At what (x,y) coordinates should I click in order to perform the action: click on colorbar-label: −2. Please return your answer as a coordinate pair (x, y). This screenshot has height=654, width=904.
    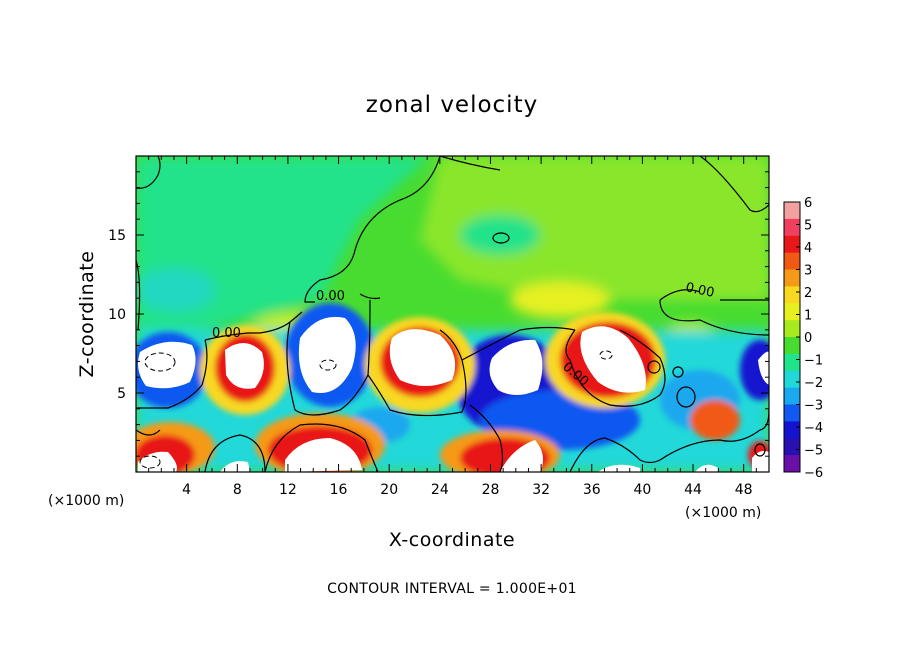
    Looking at the image, I should click on (813, 383).